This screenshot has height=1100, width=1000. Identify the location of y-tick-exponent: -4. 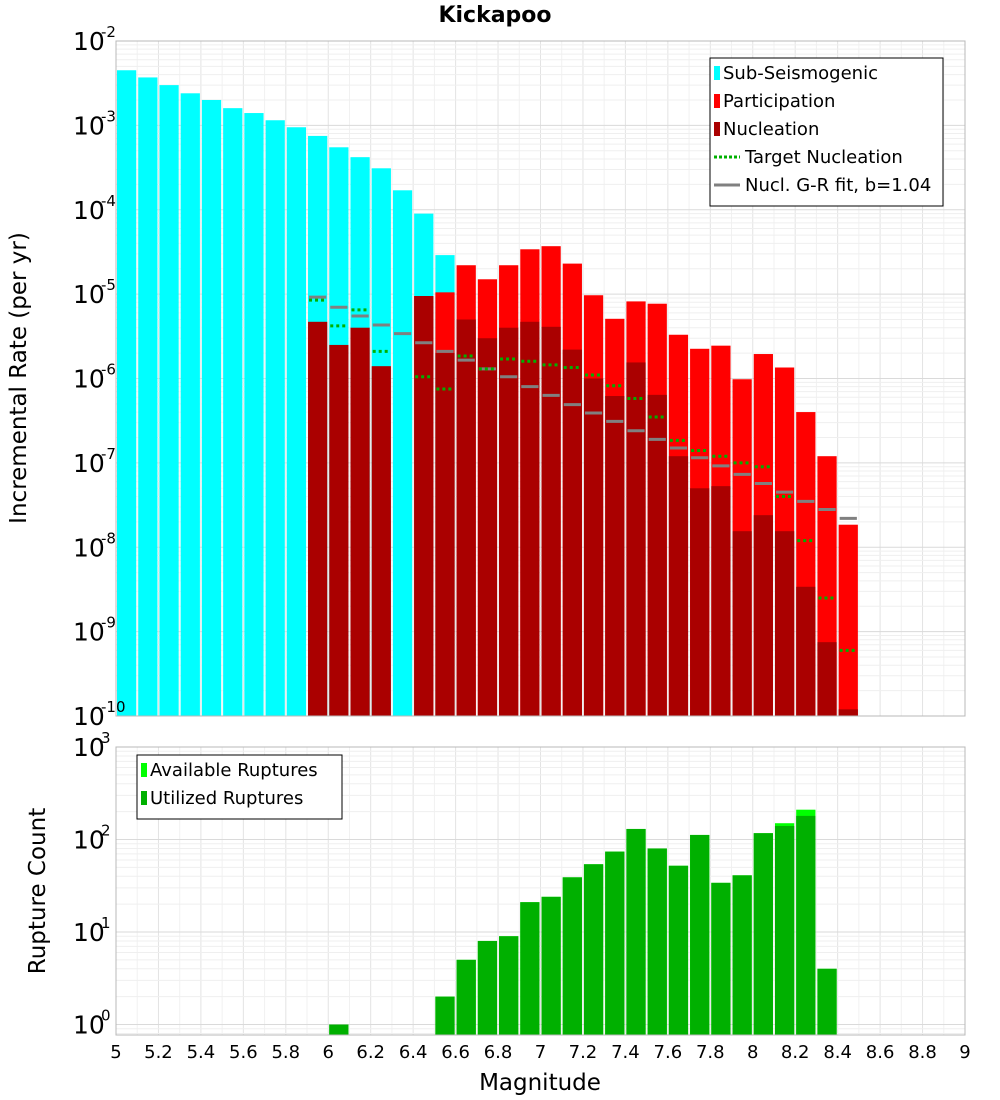
(108, 201).